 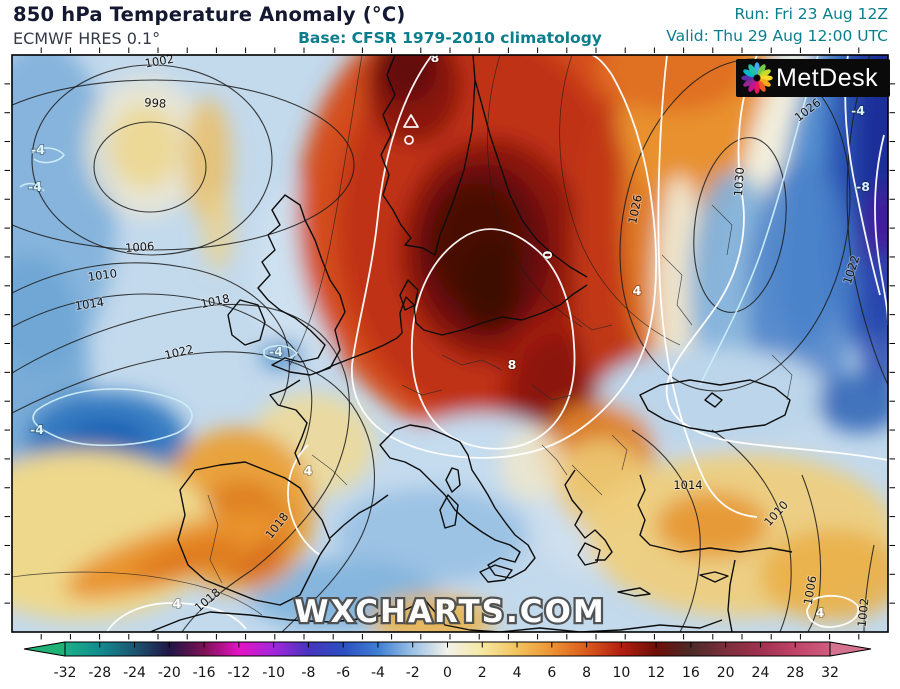 I want to click on chart-title: 850 hPa Temperature Anomaly (°C), so click(x=209, y=14).